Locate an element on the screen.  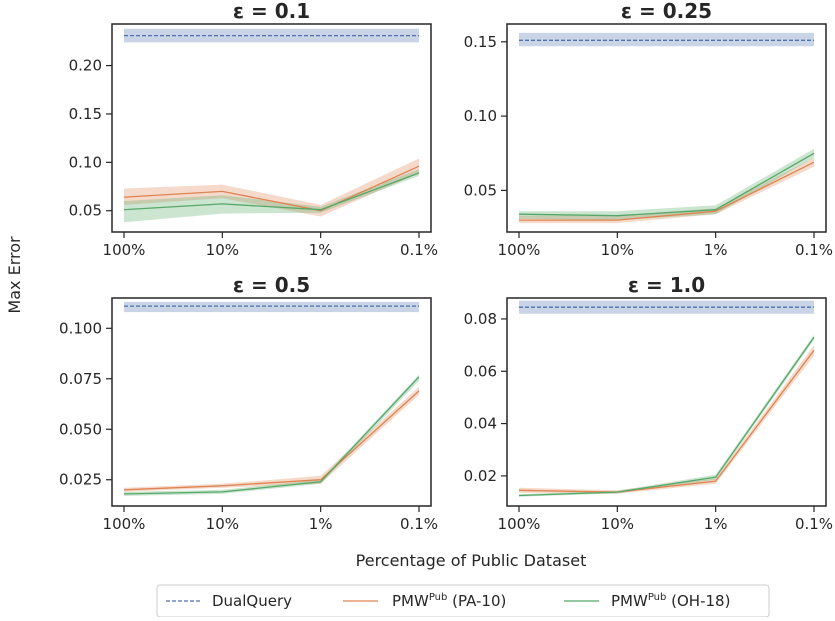
y-tick-label: 0.04 is located at coordinates (480, 424).